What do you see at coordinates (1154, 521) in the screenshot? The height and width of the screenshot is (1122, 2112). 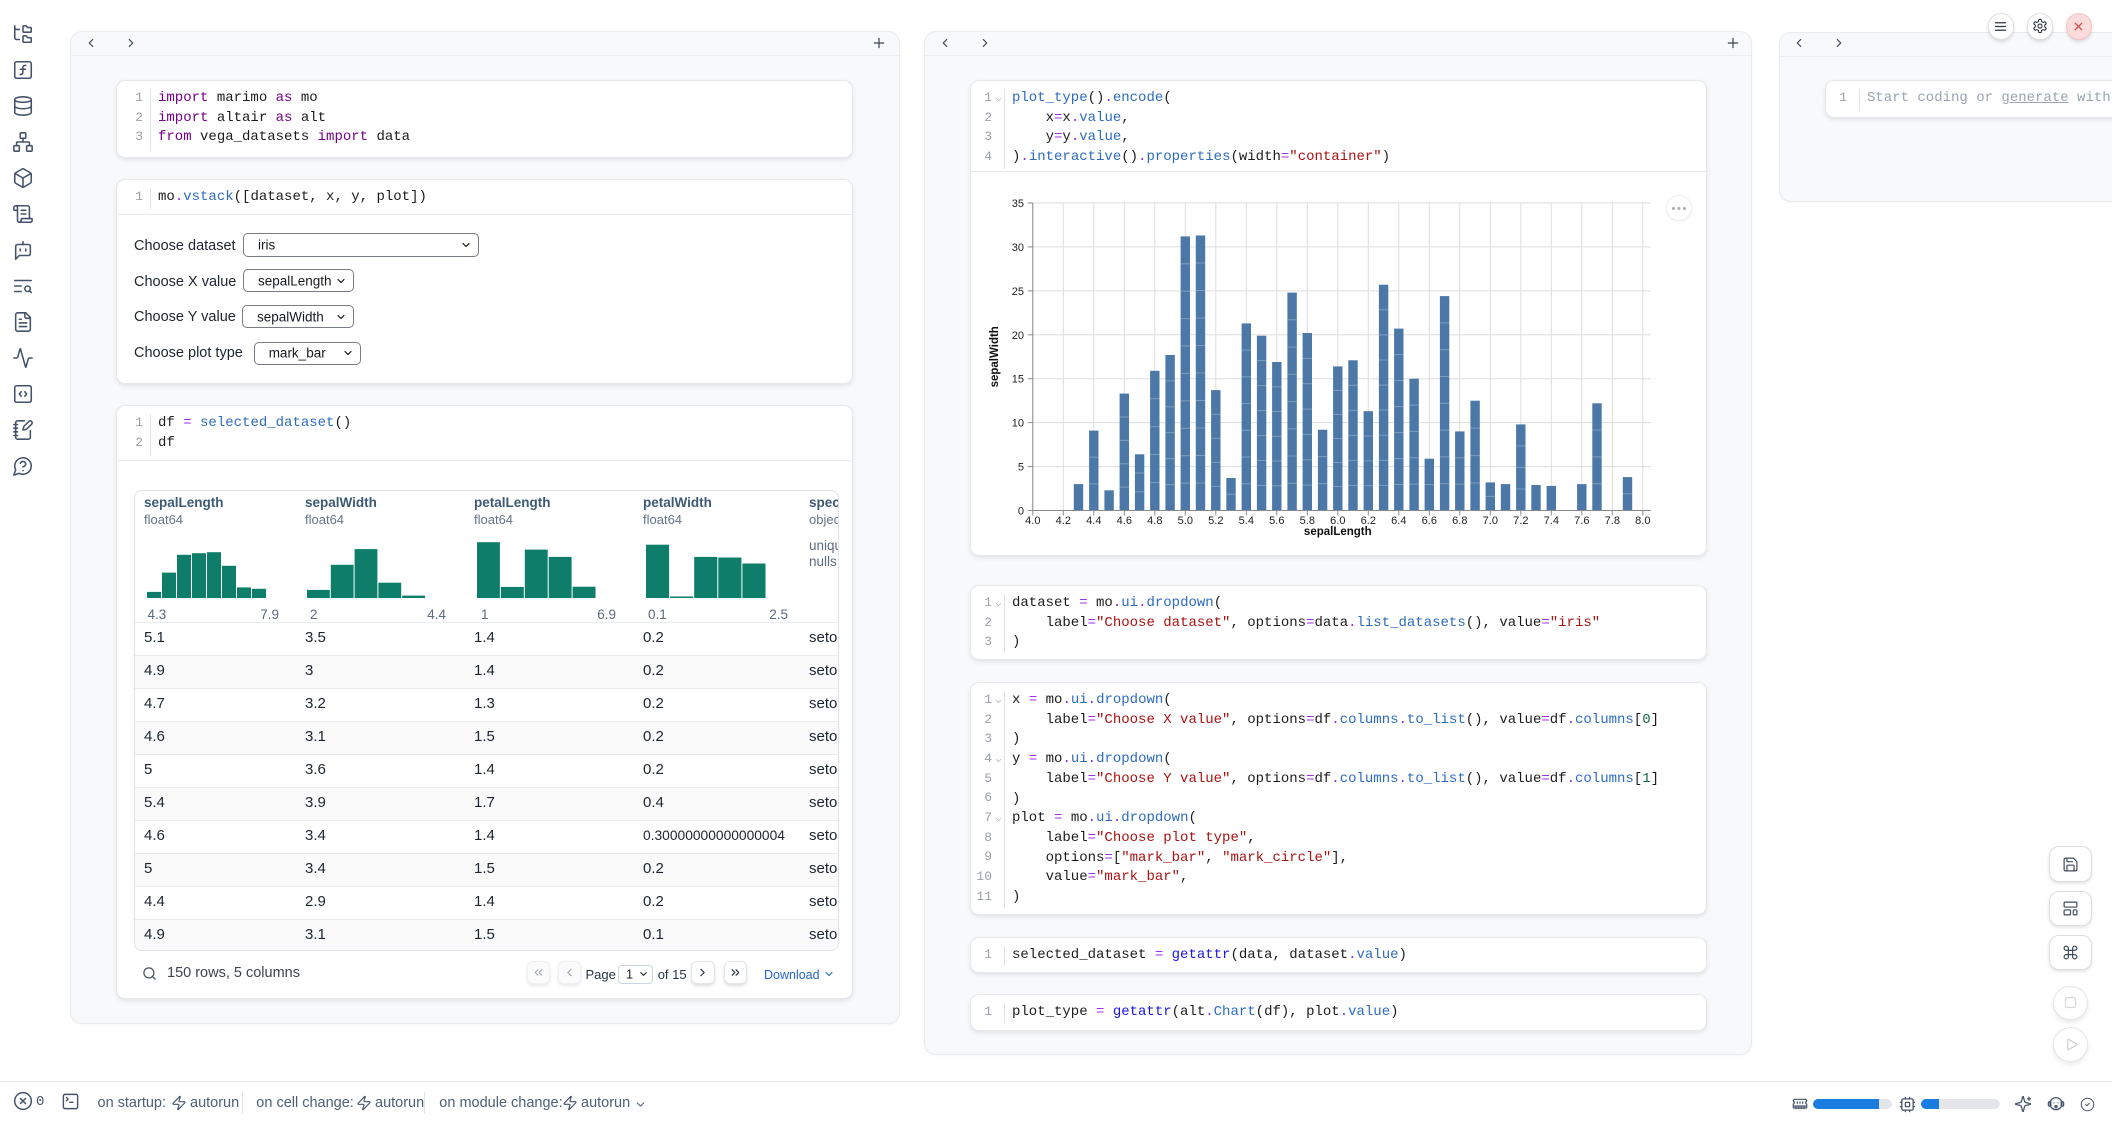 I see `svg-text: 4.8` at bounding box center [1154, 521].